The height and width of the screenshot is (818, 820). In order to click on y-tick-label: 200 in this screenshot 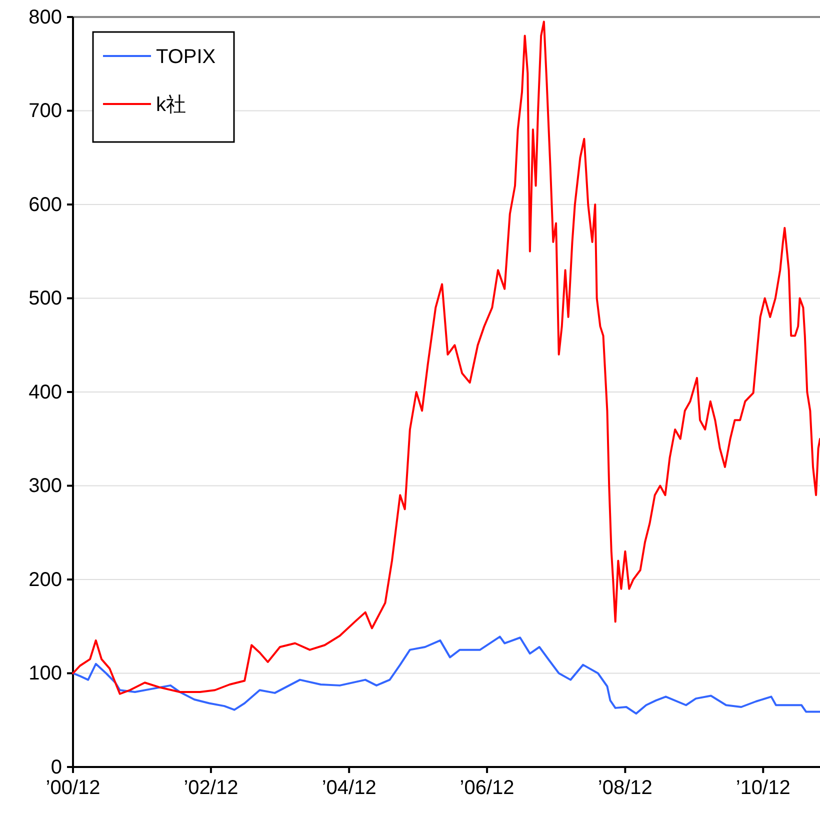, I will do `click(45, 579)`.